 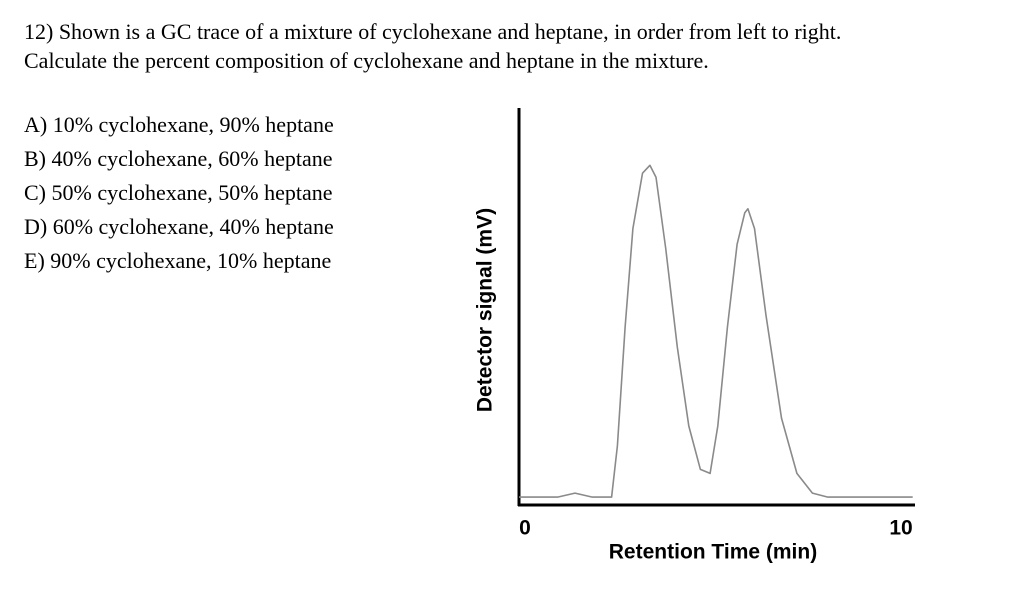 I want to click on option: C) 50% cyclohexane, 50% heptane, so click(x=178, y=192).